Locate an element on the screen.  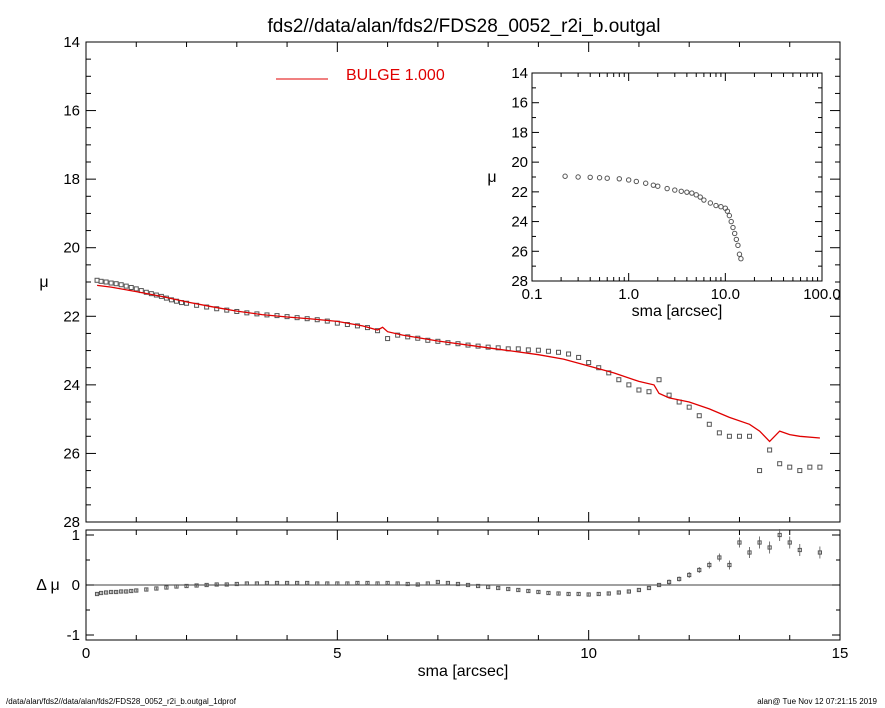
x-tick-label: 0 is located at coordinates (86, 653).